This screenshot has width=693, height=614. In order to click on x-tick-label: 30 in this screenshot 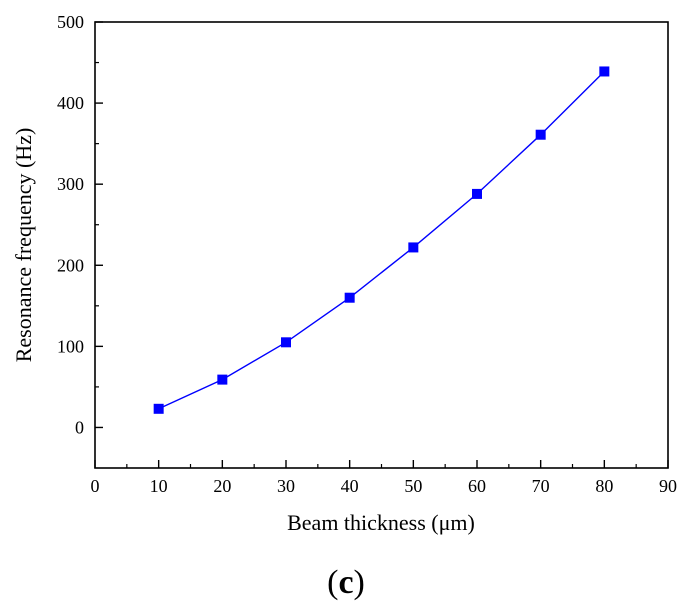, I will do `click(286, 486)`.